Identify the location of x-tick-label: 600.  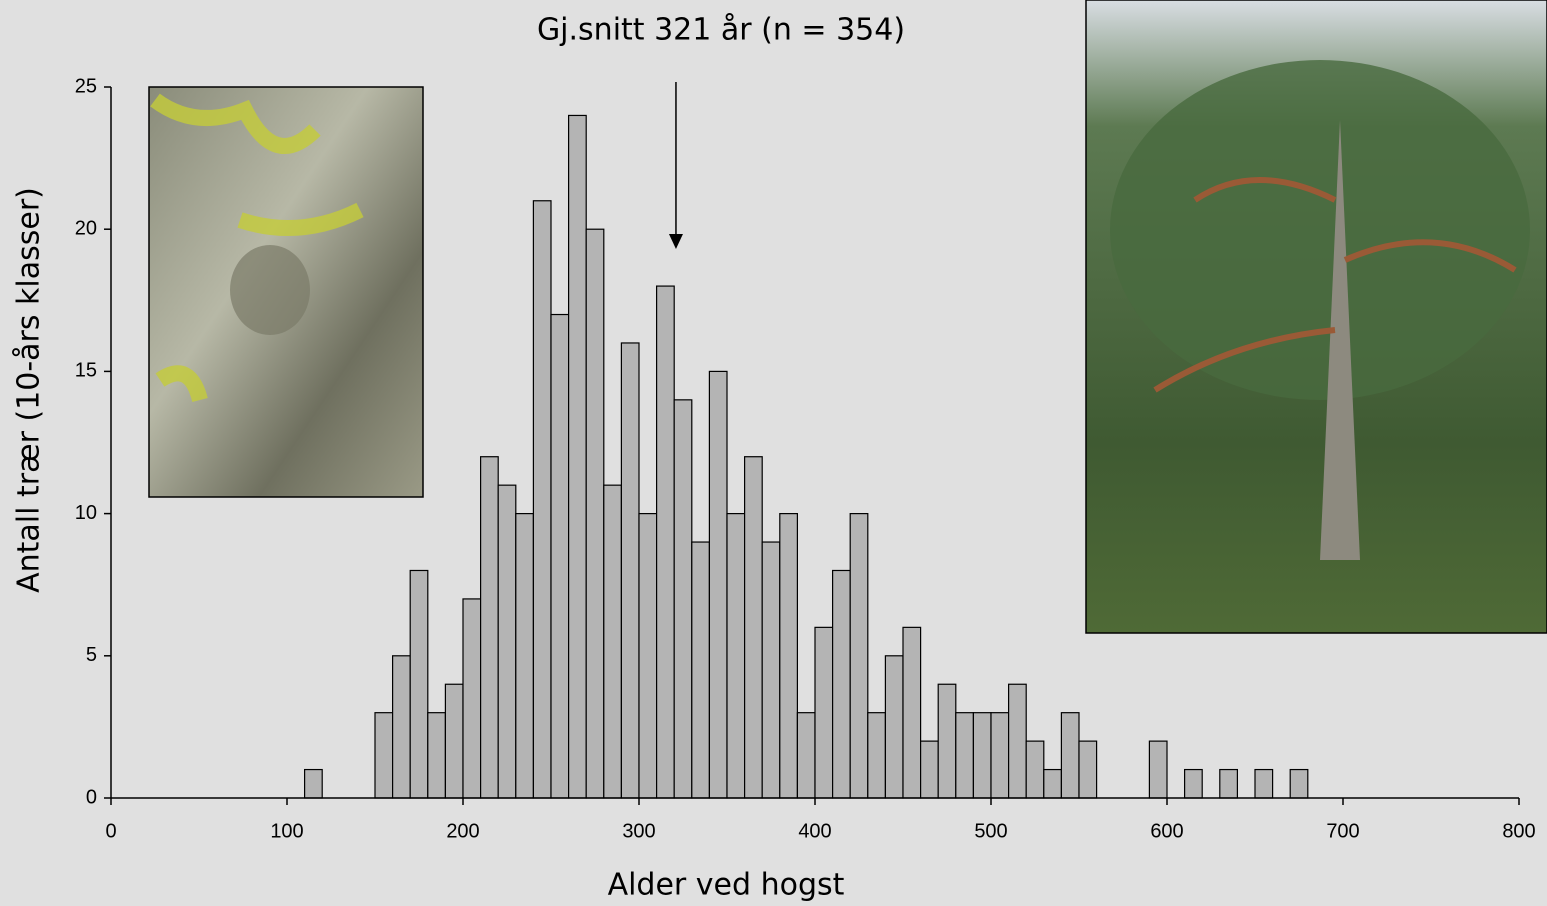
(1166, 831).